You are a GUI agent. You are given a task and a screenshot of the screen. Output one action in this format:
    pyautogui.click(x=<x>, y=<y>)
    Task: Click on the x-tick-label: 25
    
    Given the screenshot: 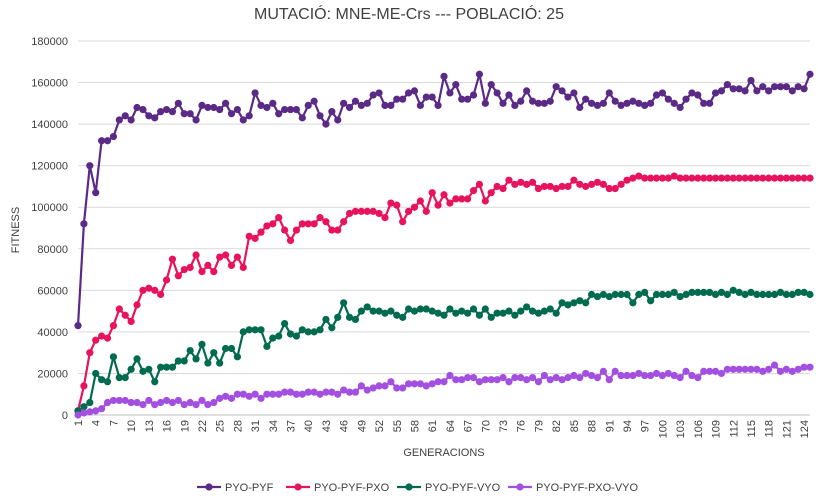 What is the action you would take?
    pyautogui.click(x=221, y=426)
    